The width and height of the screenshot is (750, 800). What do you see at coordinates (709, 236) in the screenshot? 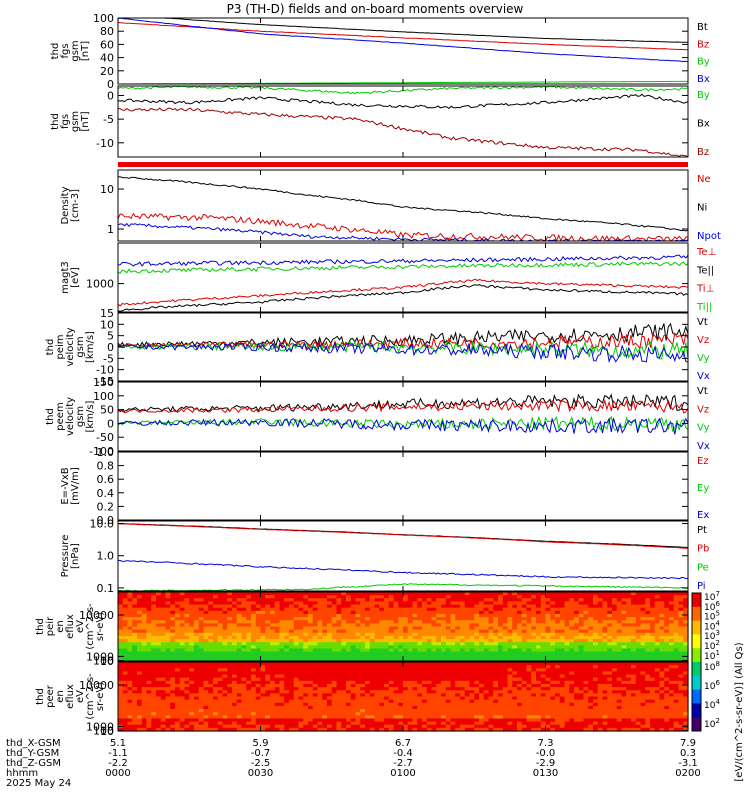
I see `legend-item: Npot` at bounding box center [709, 236].